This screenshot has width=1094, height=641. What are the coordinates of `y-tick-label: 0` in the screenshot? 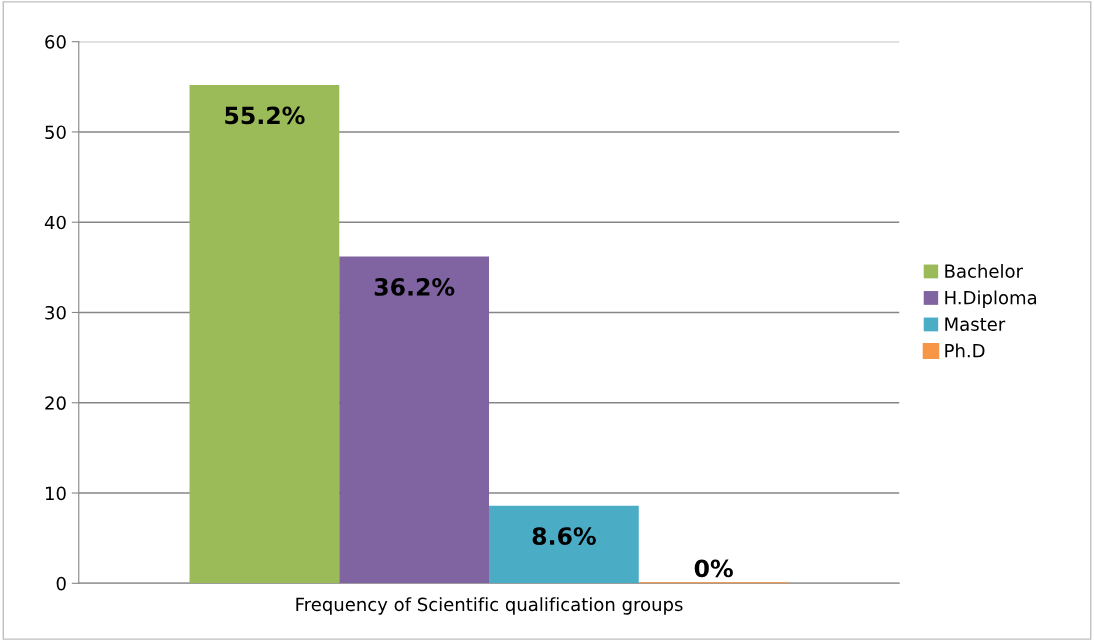 It's located at (61, 583).